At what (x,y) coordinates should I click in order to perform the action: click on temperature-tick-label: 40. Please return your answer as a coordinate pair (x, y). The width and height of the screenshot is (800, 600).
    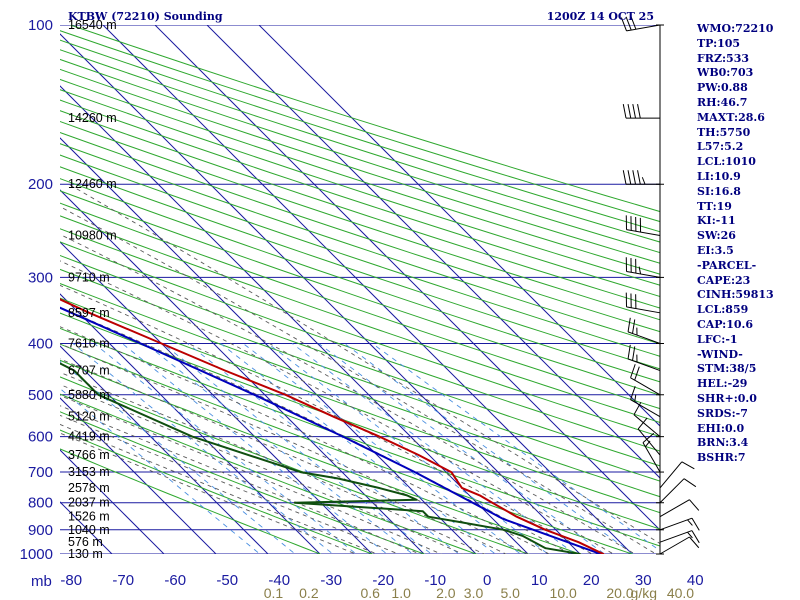
    Looking at the image, I should click on (695, 580).